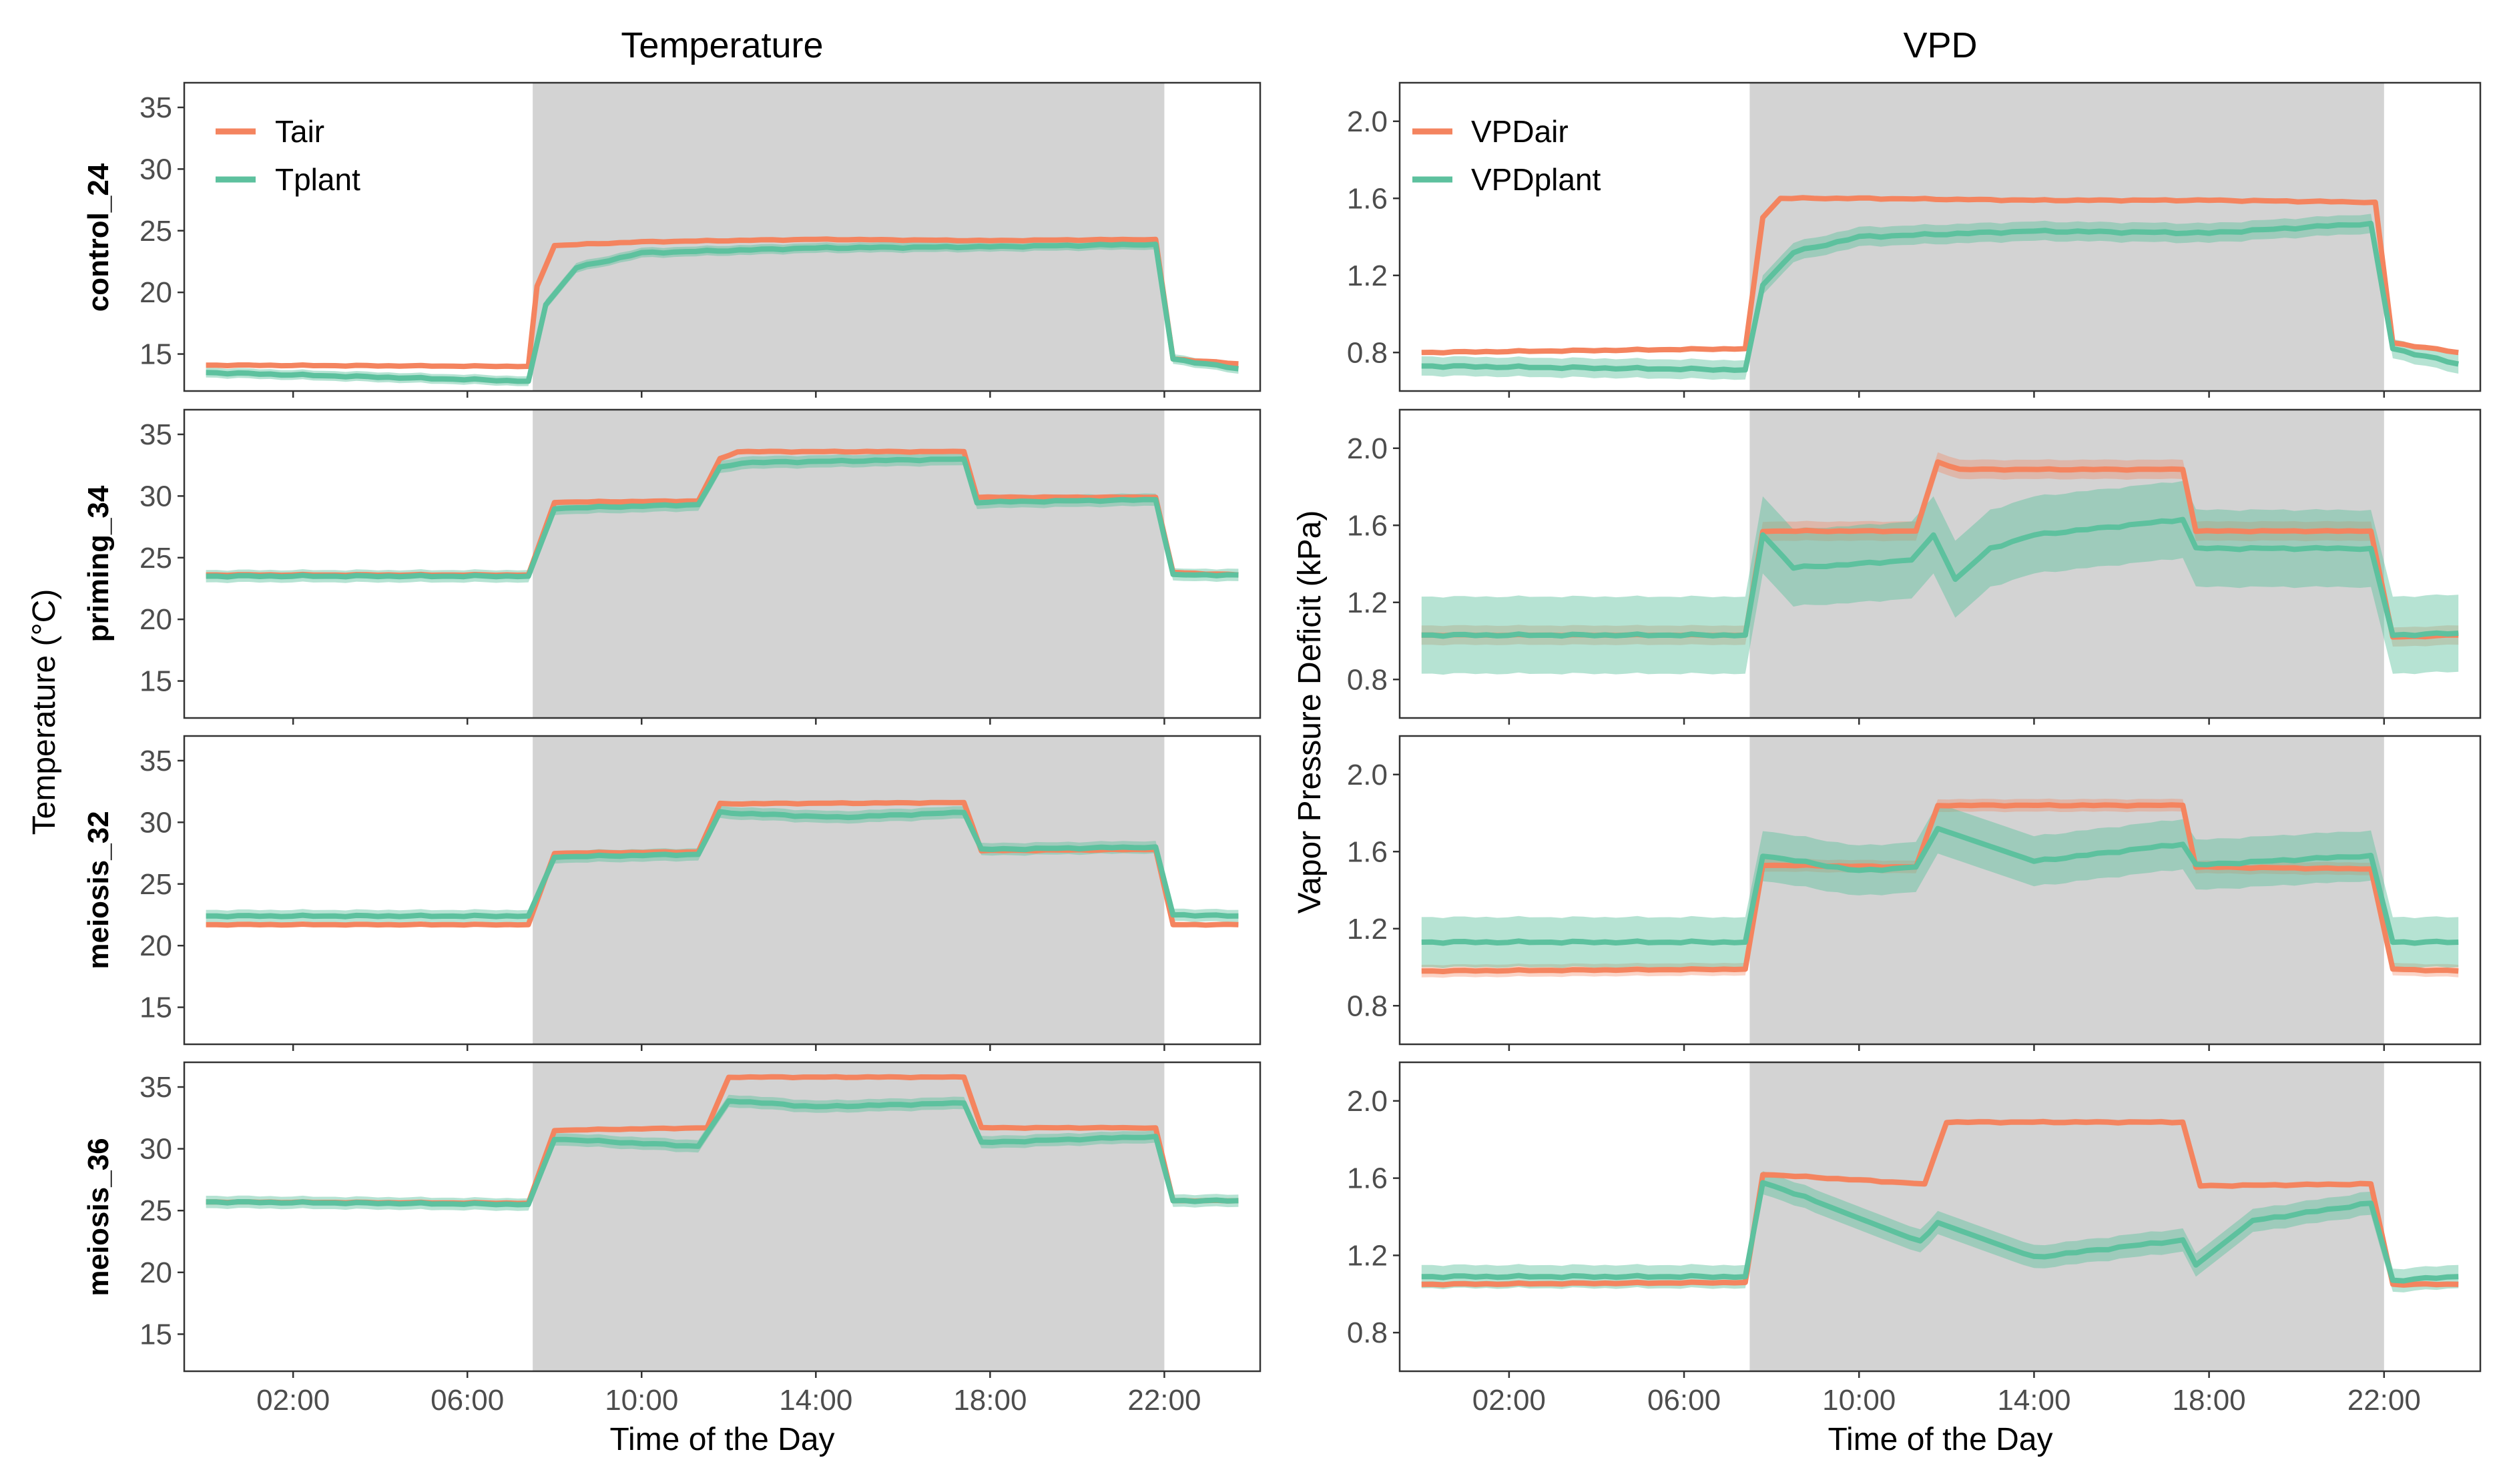  Describe the element at coordinates (156, 822) in the screenshot. I see `y-tick-label-temperature-meiosis_32: 30` at that location.